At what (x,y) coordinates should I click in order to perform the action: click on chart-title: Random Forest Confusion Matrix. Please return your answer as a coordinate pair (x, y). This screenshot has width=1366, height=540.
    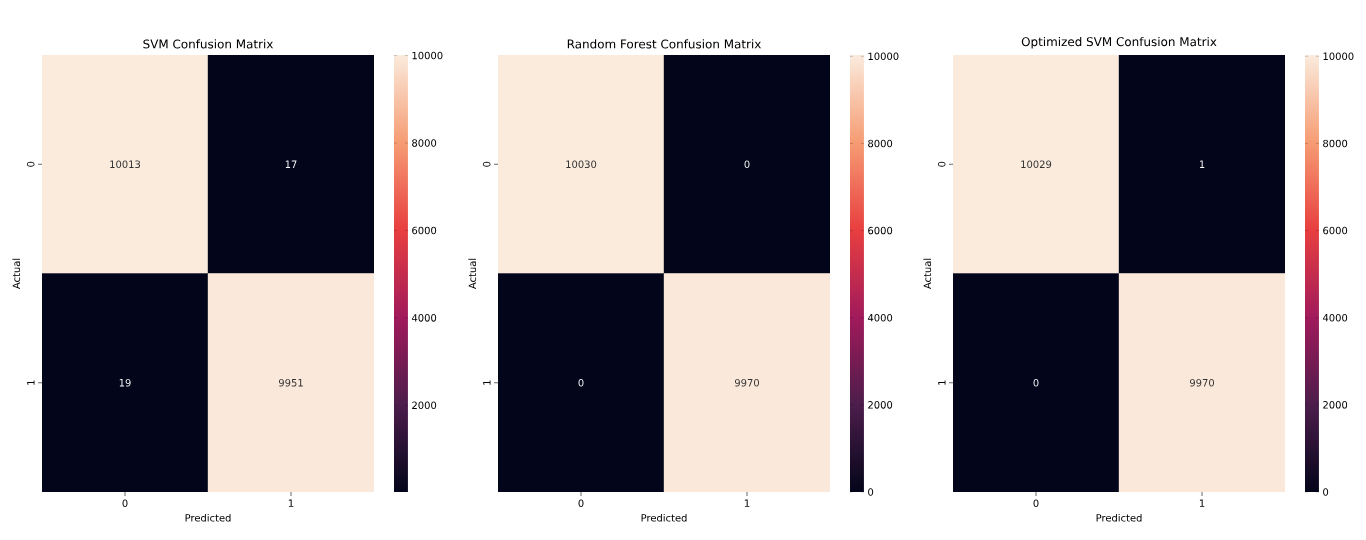
    Looking at the image, I should click on (664, 44).